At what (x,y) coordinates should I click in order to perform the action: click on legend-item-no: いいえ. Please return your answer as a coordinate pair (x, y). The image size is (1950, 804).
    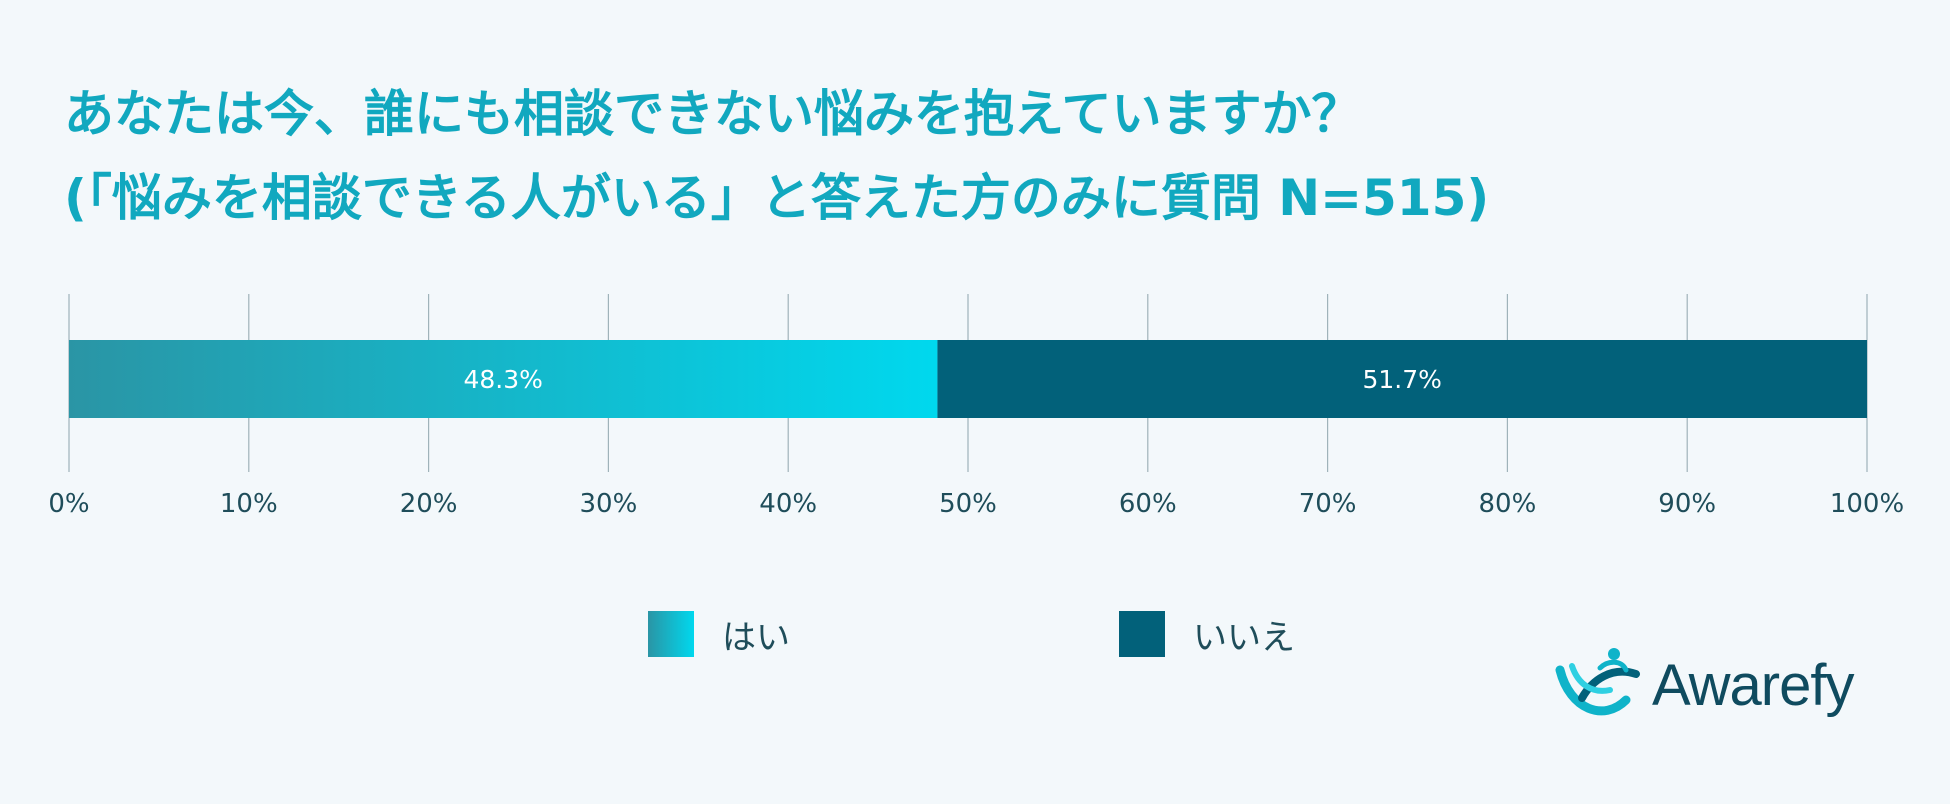
    Looking at the image, I should click on (1207, 634).